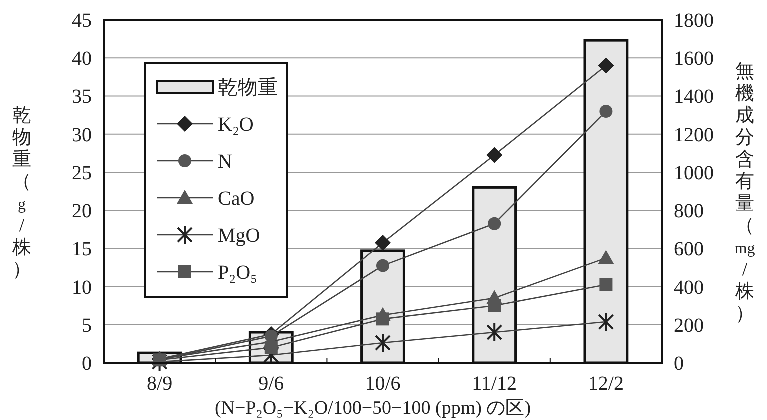 Image resolution: width=767 pixels, height=420 pixels. Describe the element at coordinates (82, 211) in the screenshot. I see `y-tick-label: 20` at that location.